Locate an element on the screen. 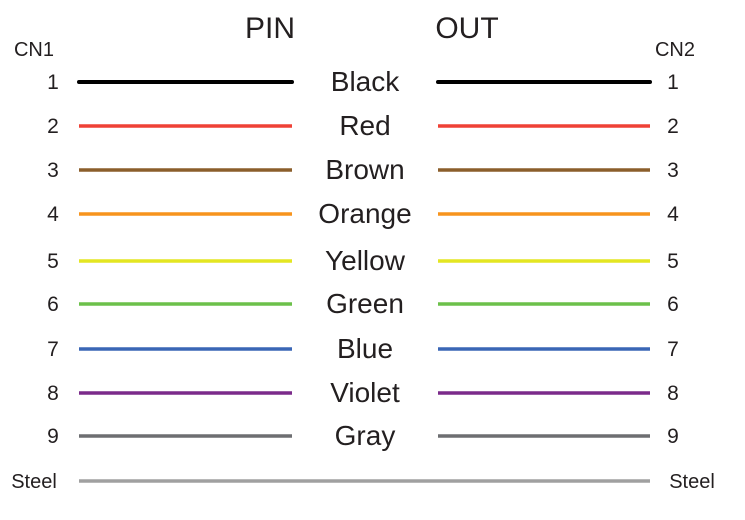 Image resolution: width=745 pixels, height=520 pixels. cn2-pin-number: 2 is located at coordinates (673, 126).